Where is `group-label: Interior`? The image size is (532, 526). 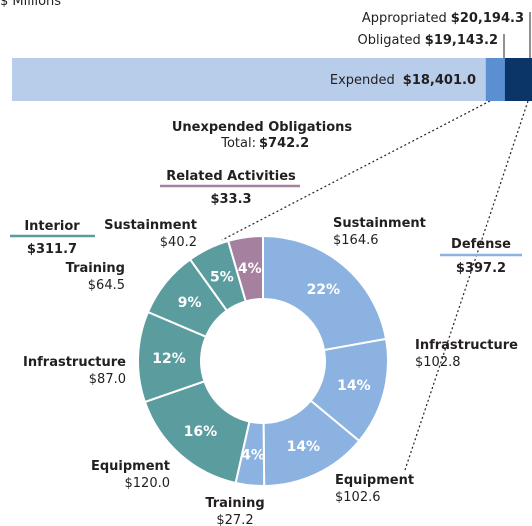 group-label: Interior is located at coordinates (52, 226).